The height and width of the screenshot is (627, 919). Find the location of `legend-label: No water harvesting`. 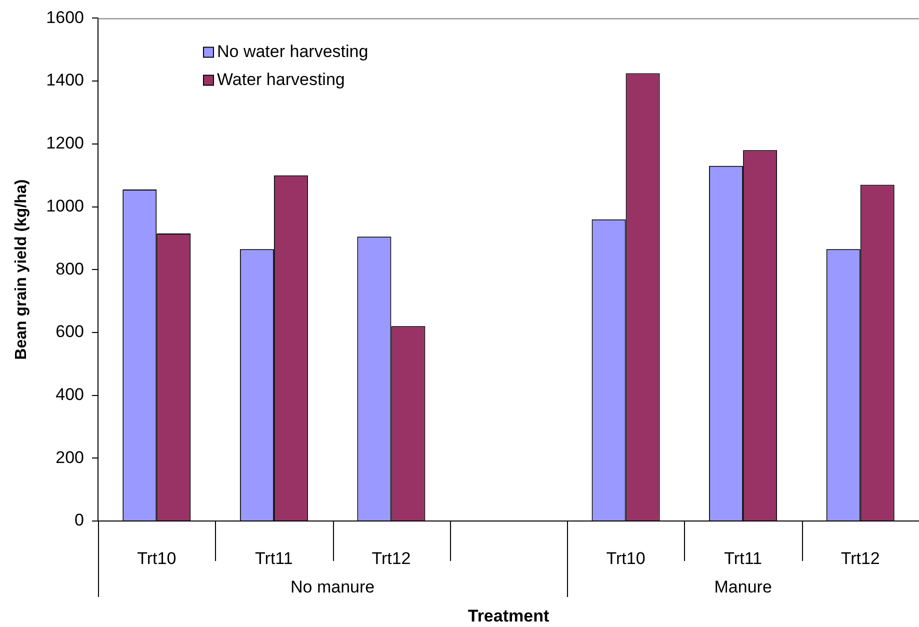

legend-label: No water harvesting is located at coordinates (292, 51).